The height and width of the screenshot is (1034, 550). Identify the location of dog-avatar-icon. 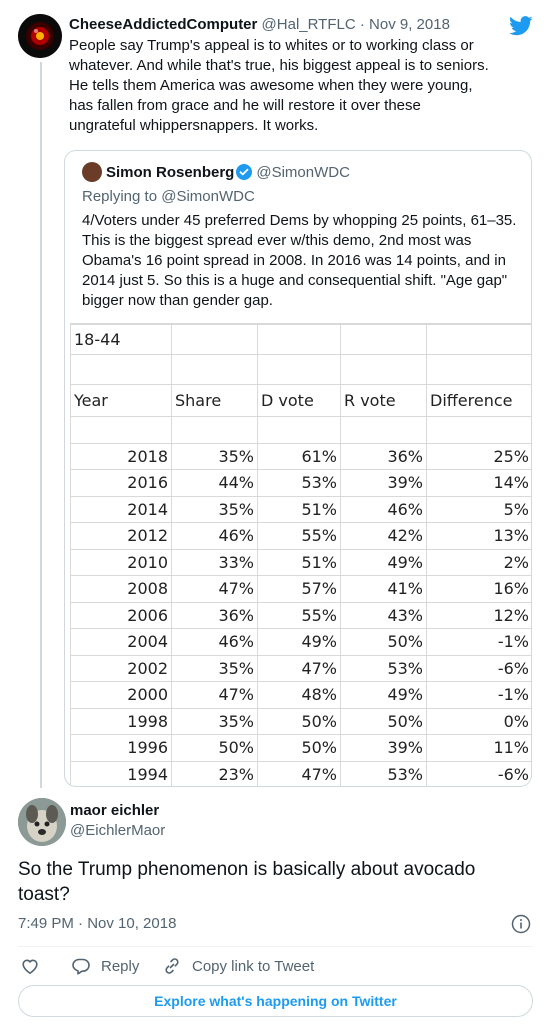
(42, 822).